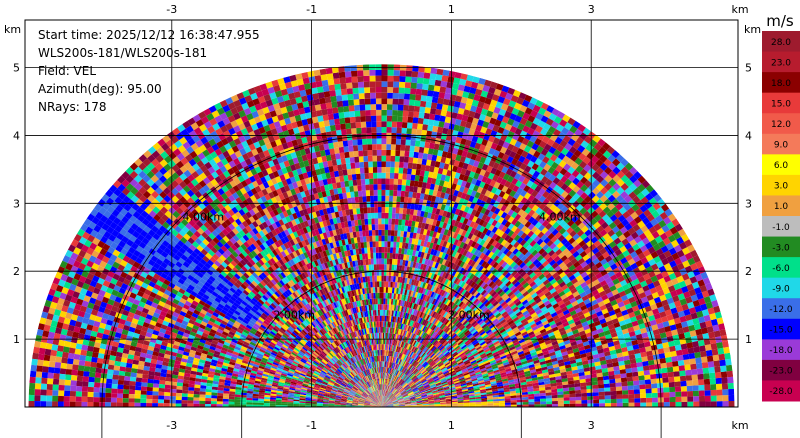  What do you see at coordinates (311, 425) in the screenshot?
I see `x-tick-label-bottom: -1` at bounding box center [311, 425].